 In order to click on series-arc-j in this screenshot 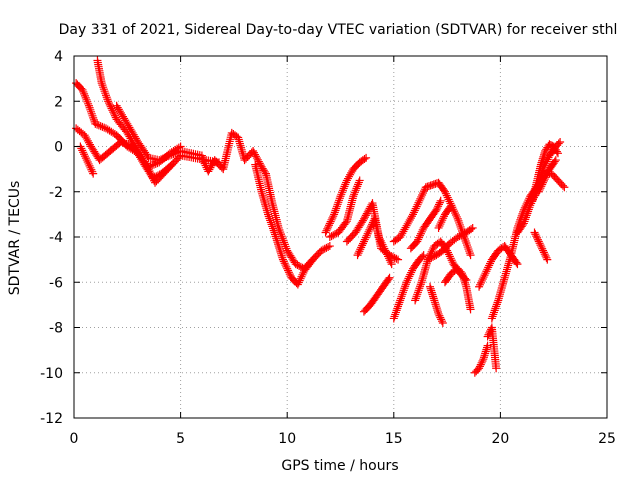, I will do `click(344, 208)`.